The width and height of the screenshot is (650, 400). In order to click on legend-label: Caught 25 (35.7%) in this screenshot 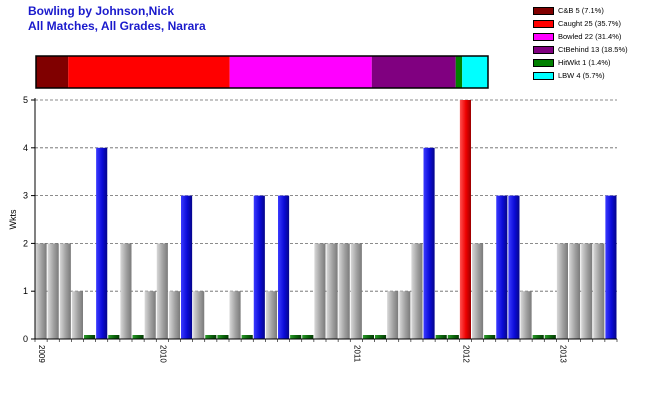, I will do `click(589, 23)`.